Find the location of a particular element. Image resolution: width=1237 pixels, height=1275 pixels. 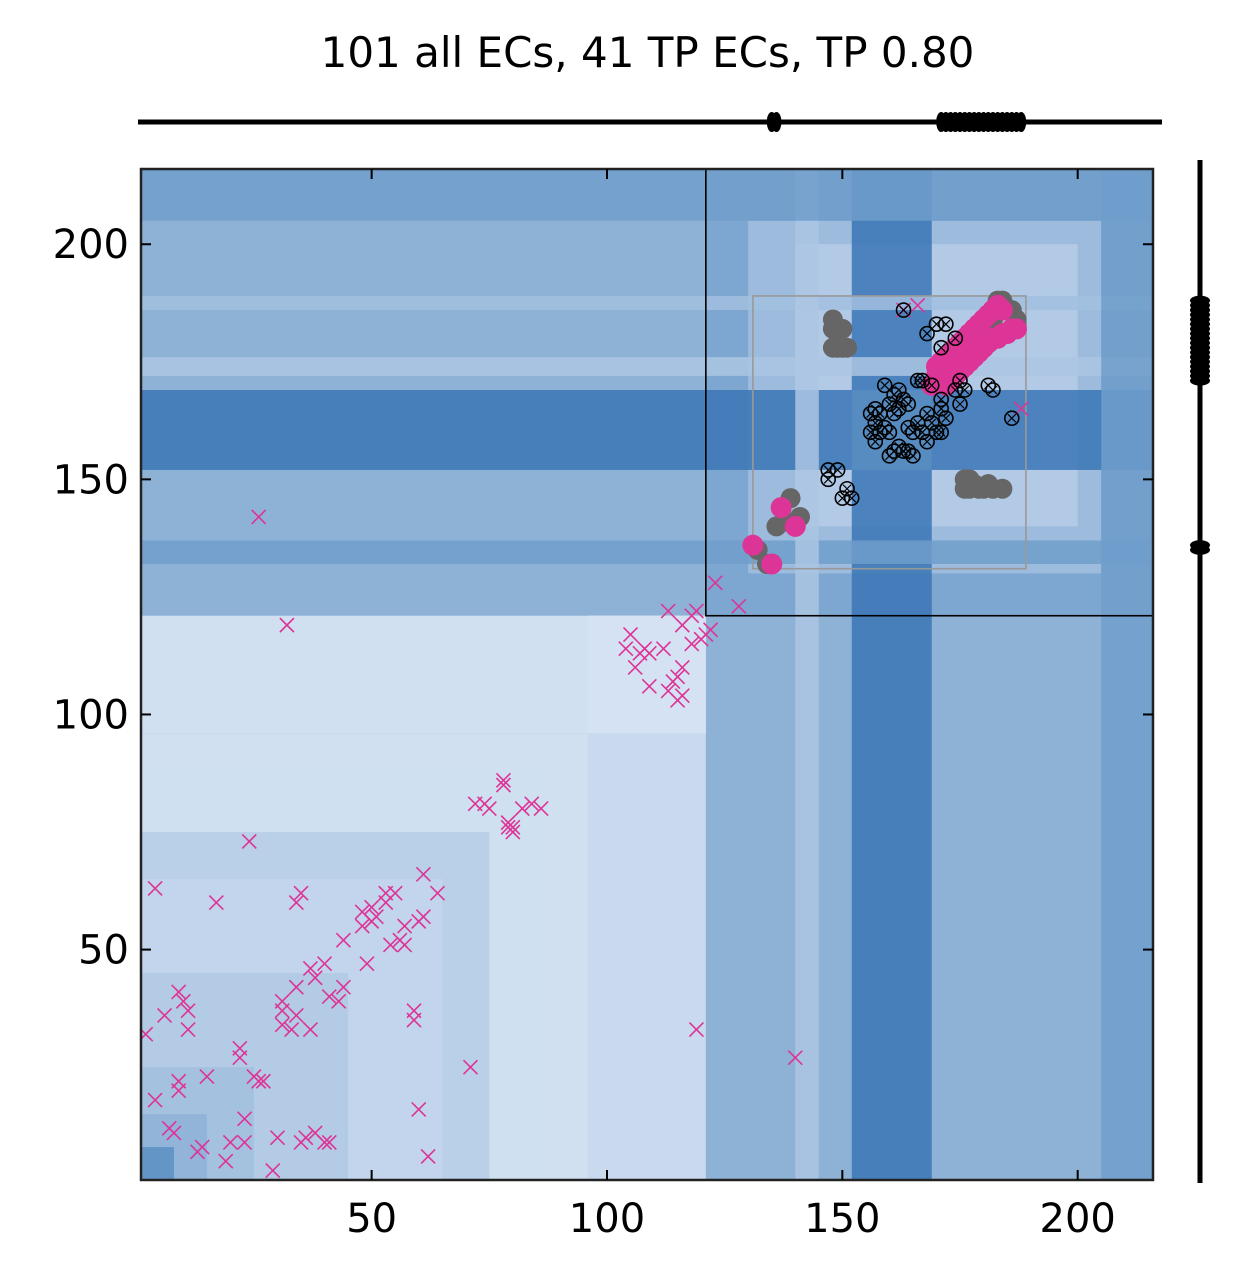

open-circle-series is located at coordinates (920, 404).